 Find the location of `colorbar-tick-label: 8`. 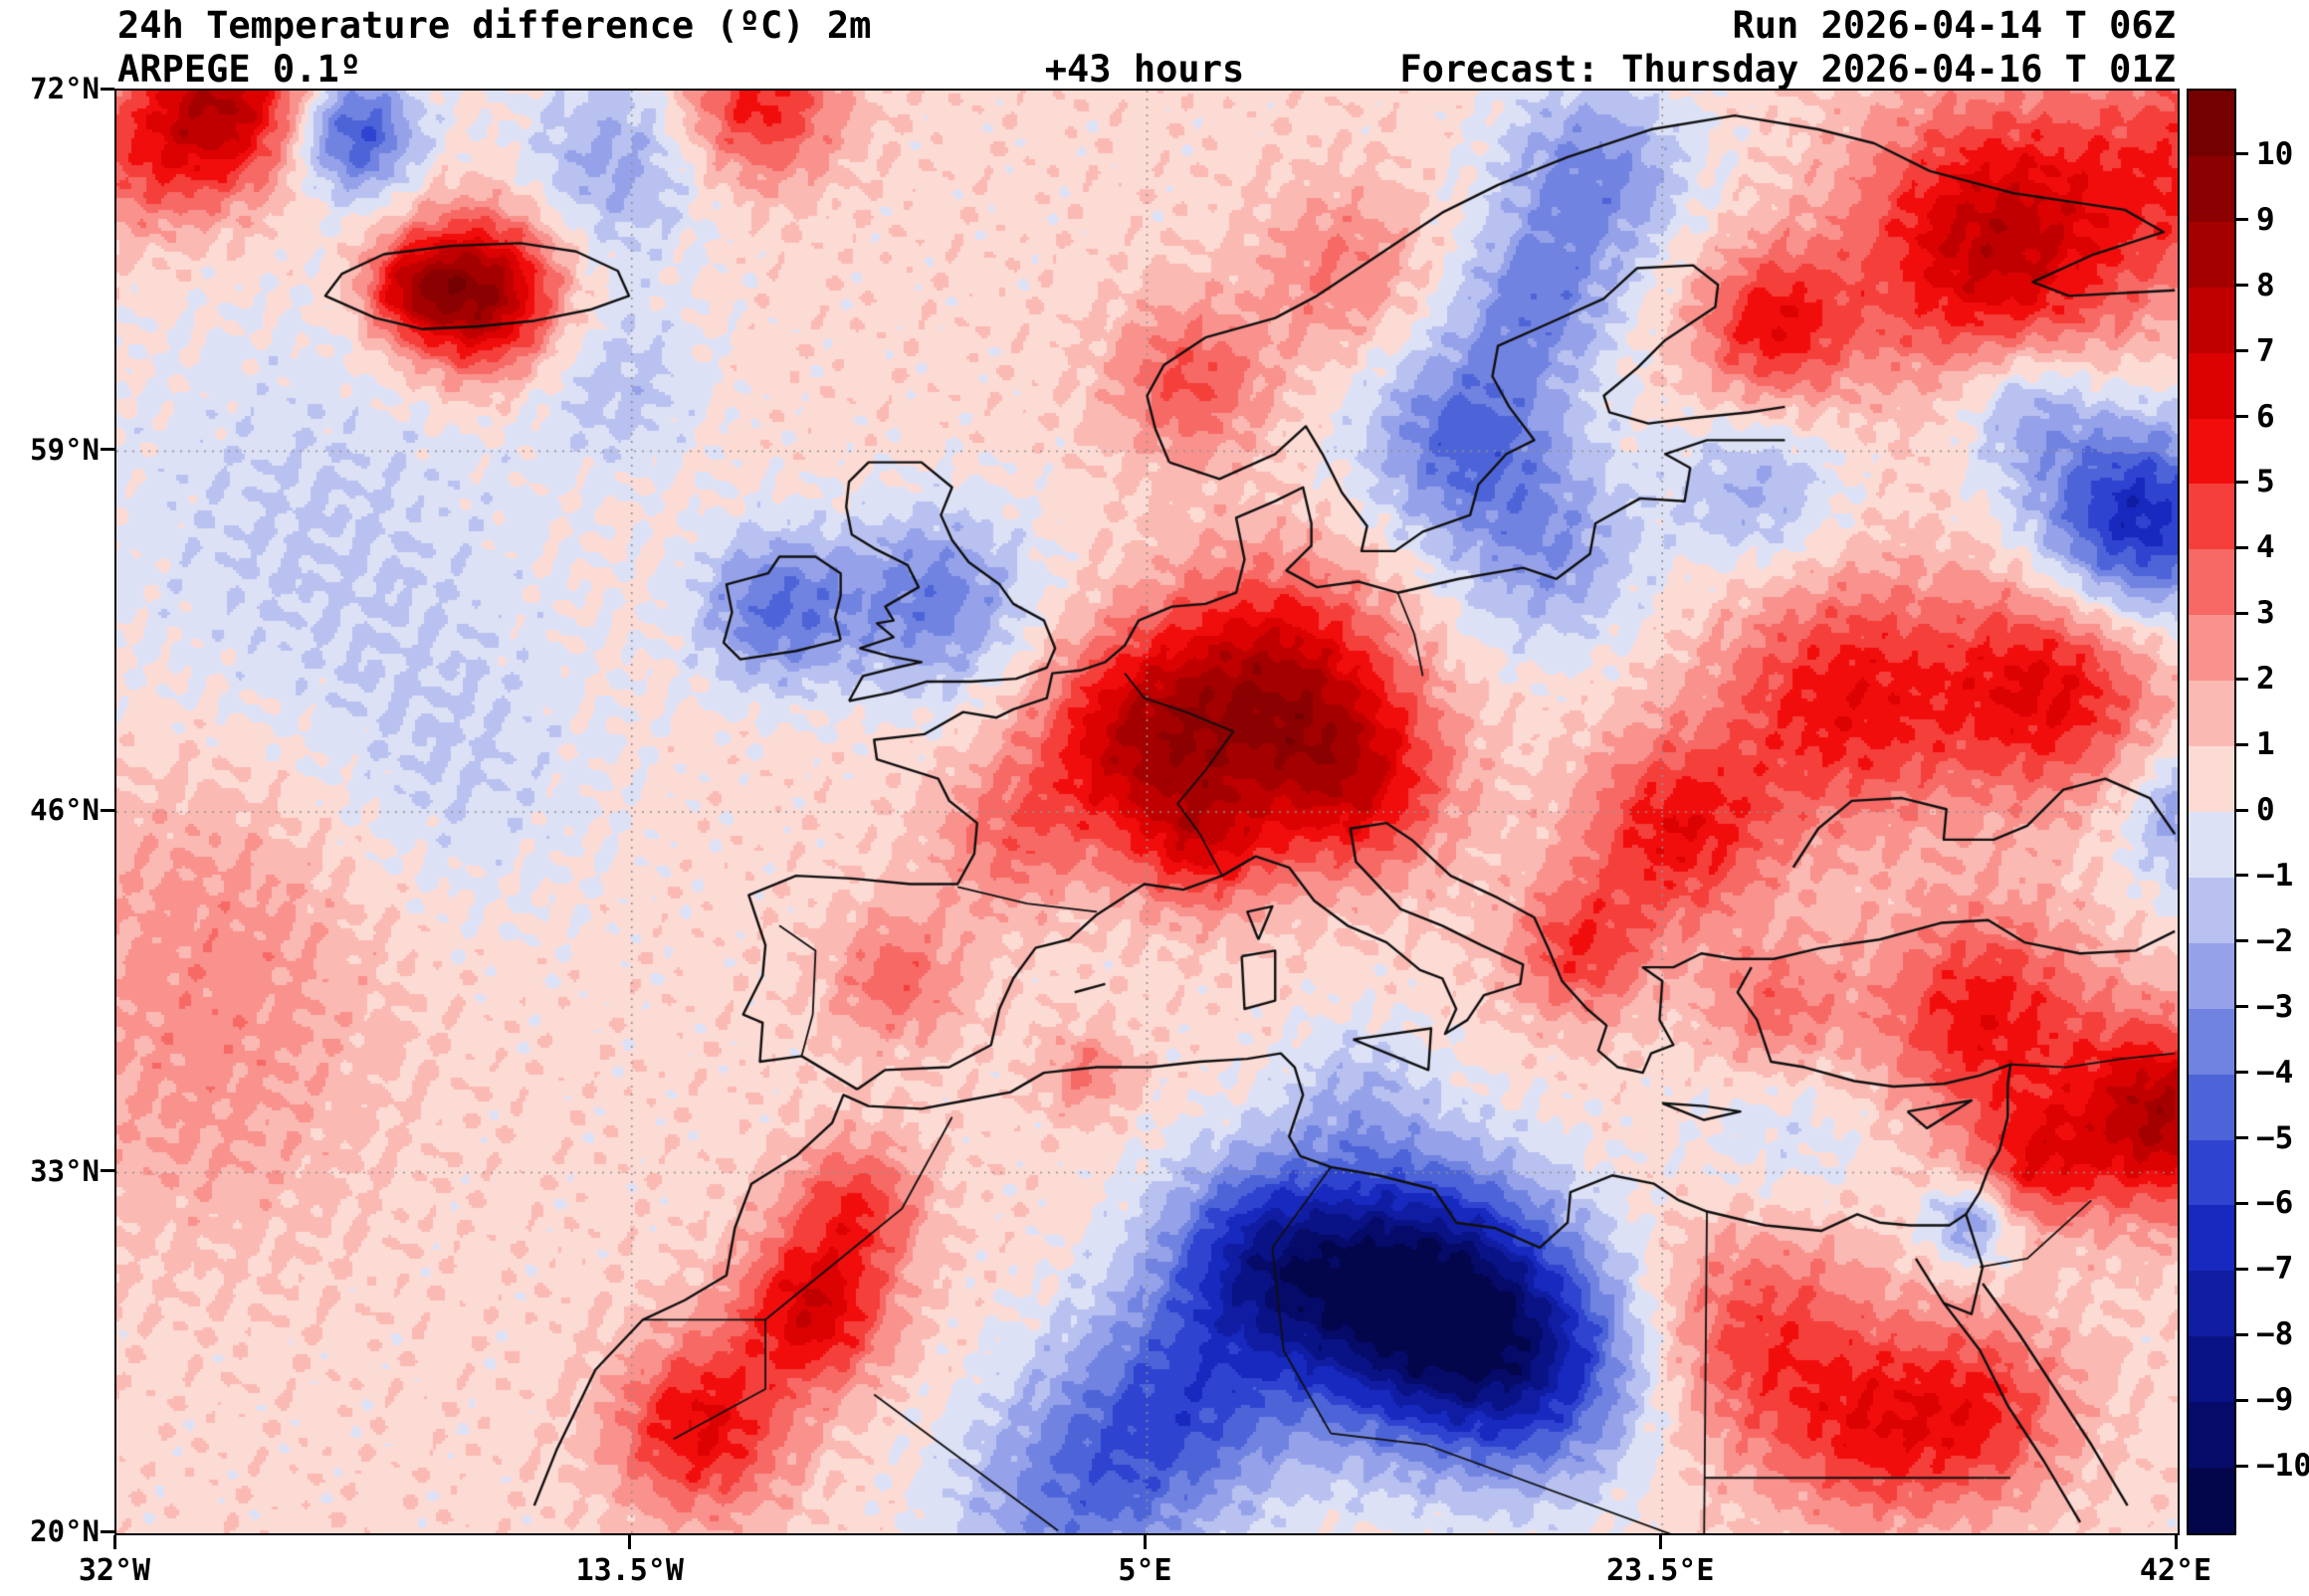

colorbar-tick-label: 8 is located at coordinates (2266, 285).